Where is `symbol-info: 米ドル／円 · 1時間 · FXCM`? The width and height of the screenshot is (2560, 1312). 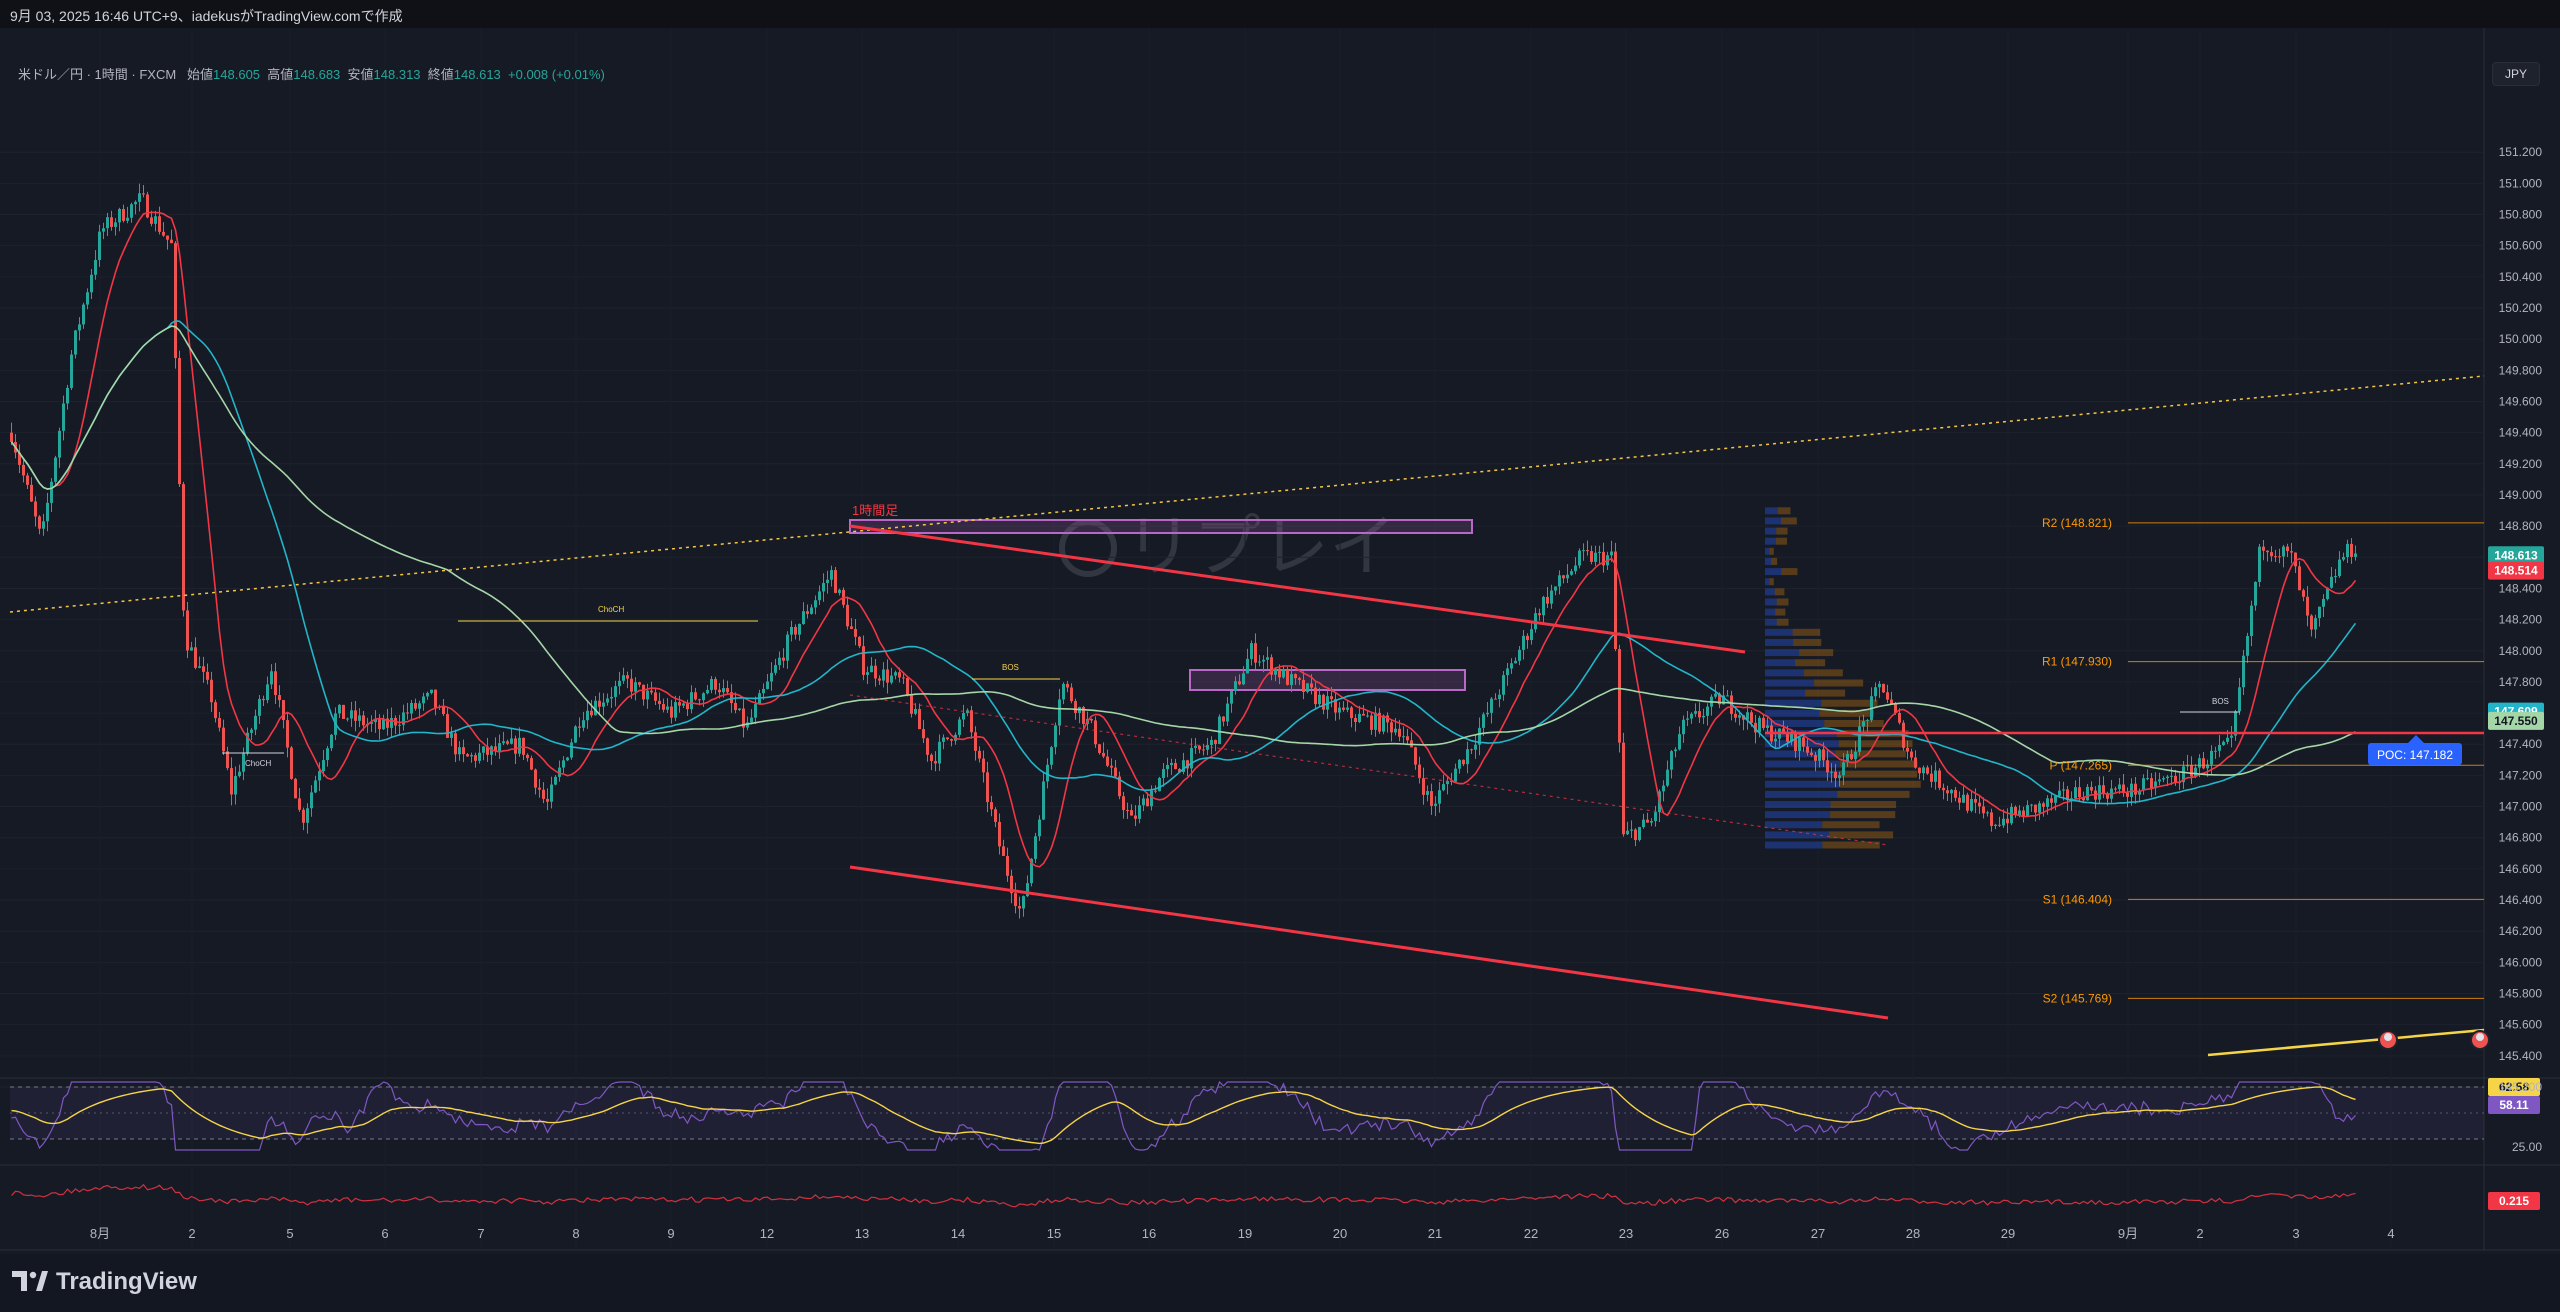
symbol-info: 米ドル／円 · 1時間 · FXCM is located at coordinates (97, 74).